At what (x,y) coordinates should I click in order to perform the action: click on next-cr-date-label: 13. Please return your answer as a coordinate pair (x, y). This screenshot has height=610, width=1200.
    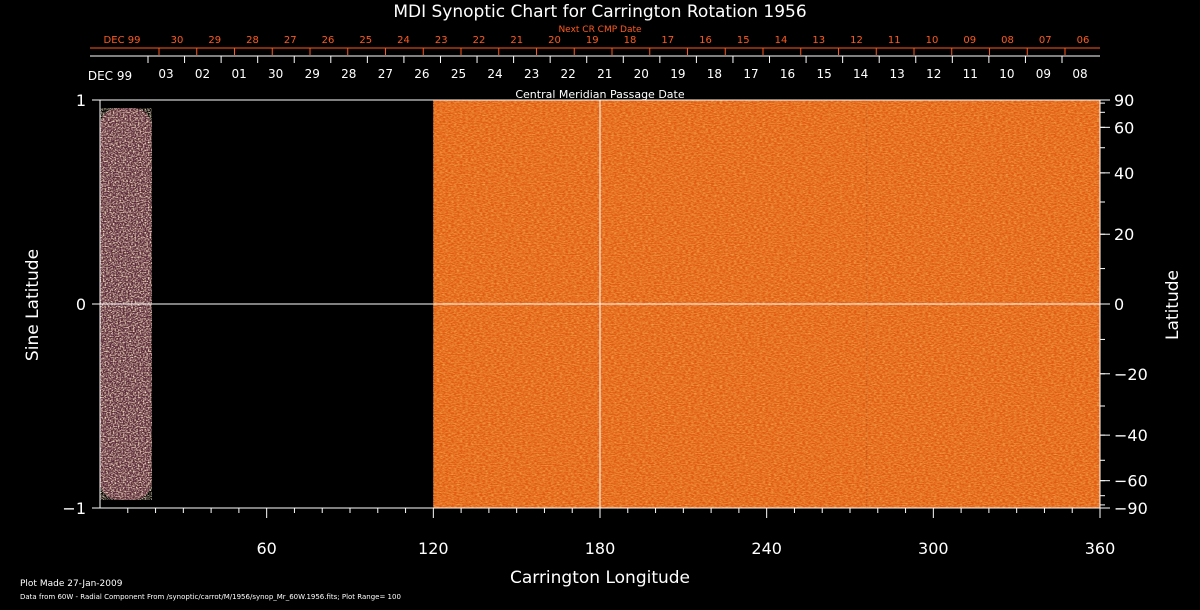
    Looking at the image, I should click on (818, 40).